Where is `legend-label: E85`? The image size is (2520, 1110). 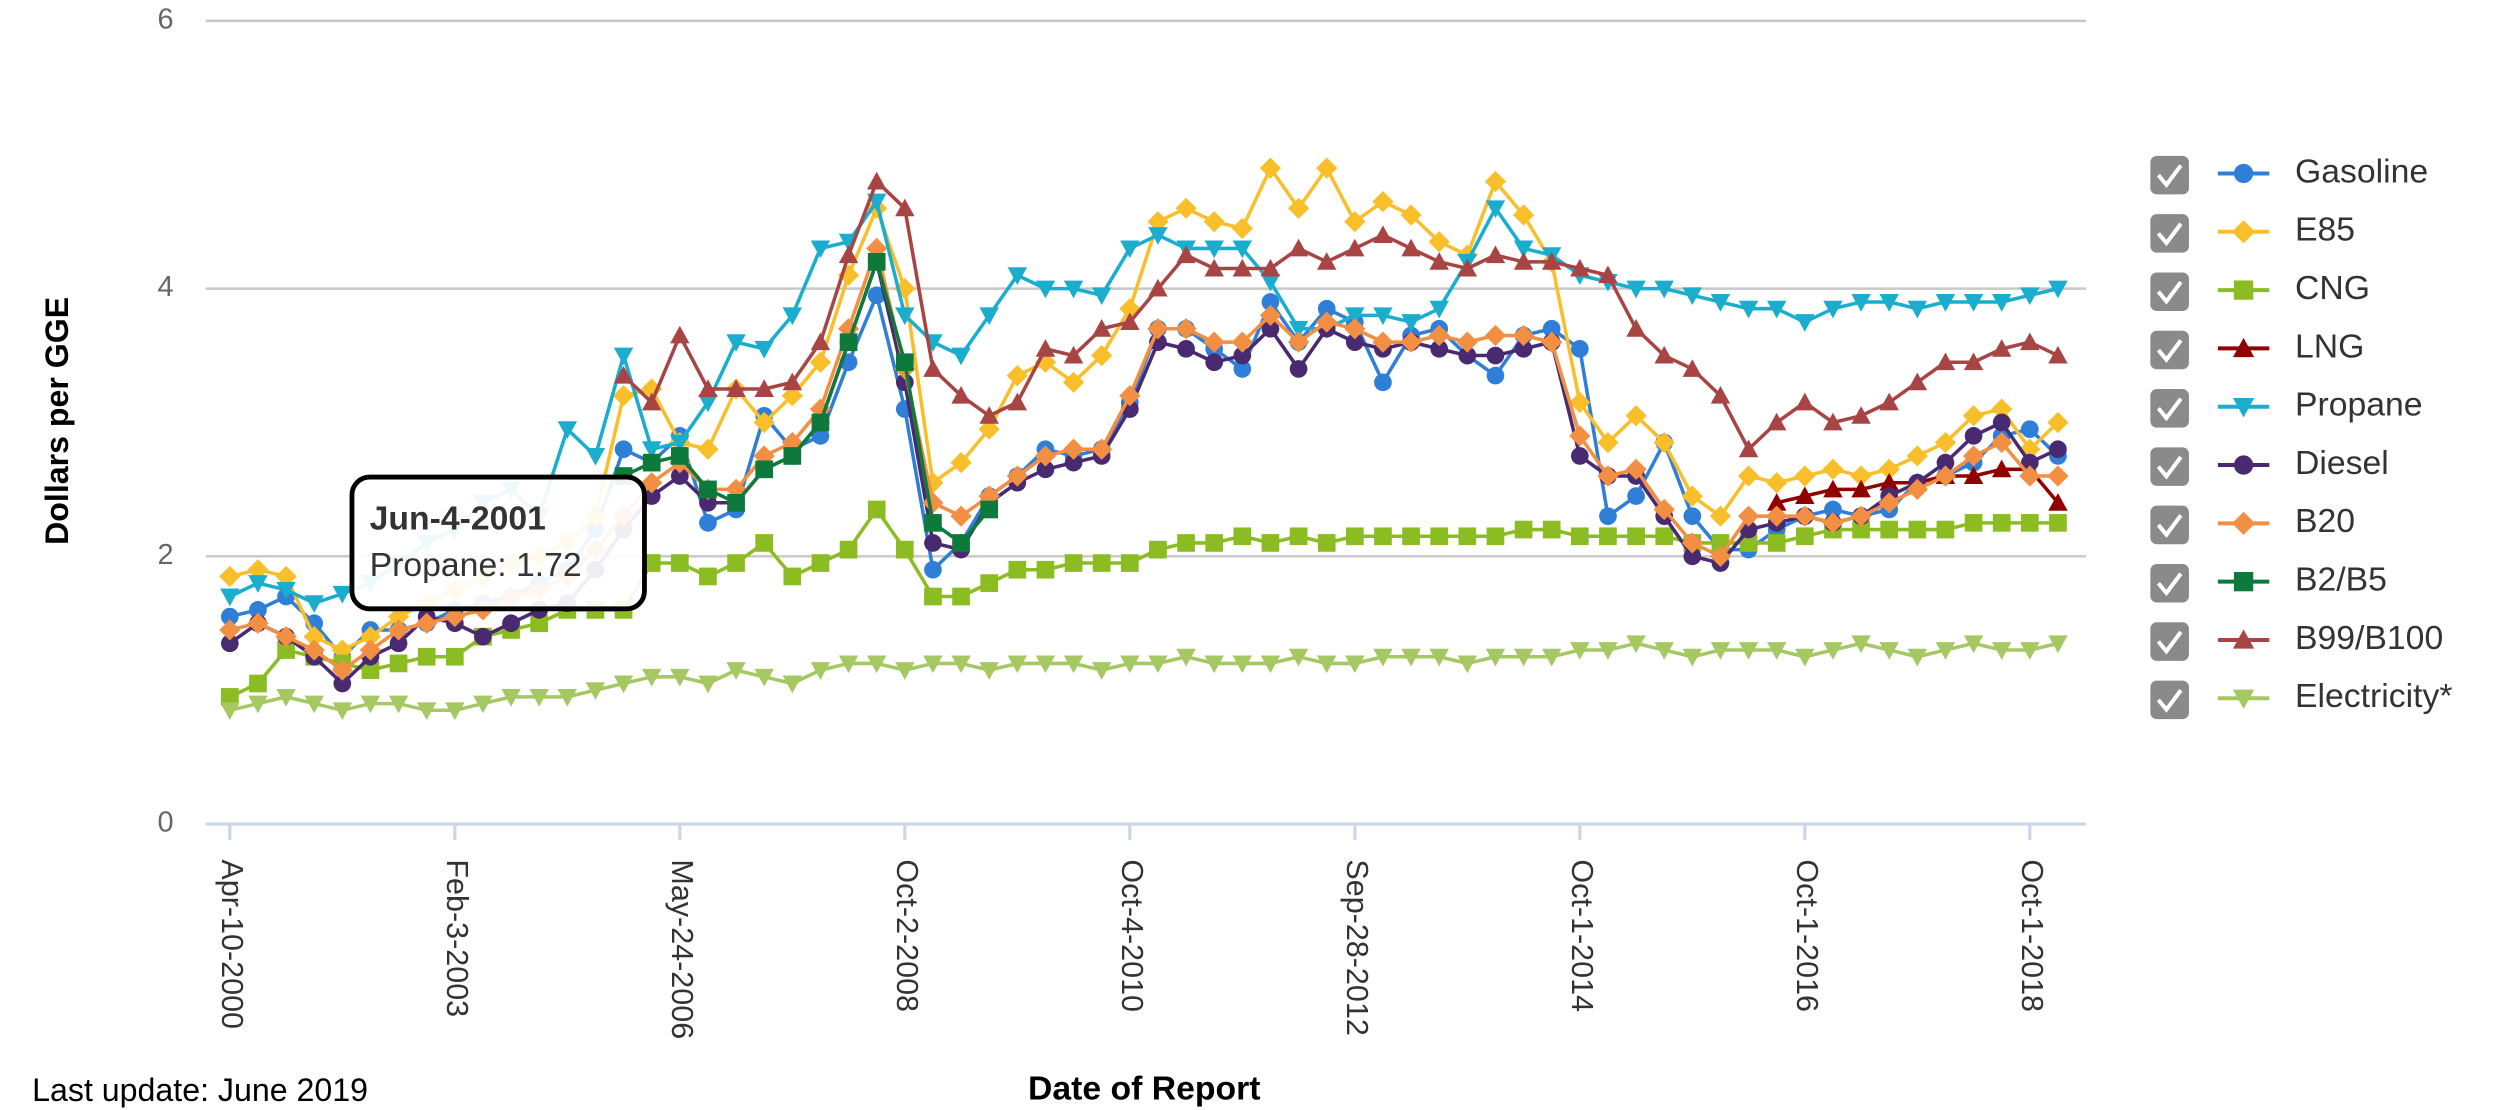 legend-label: E85 is located at coordinates (2325, 230).